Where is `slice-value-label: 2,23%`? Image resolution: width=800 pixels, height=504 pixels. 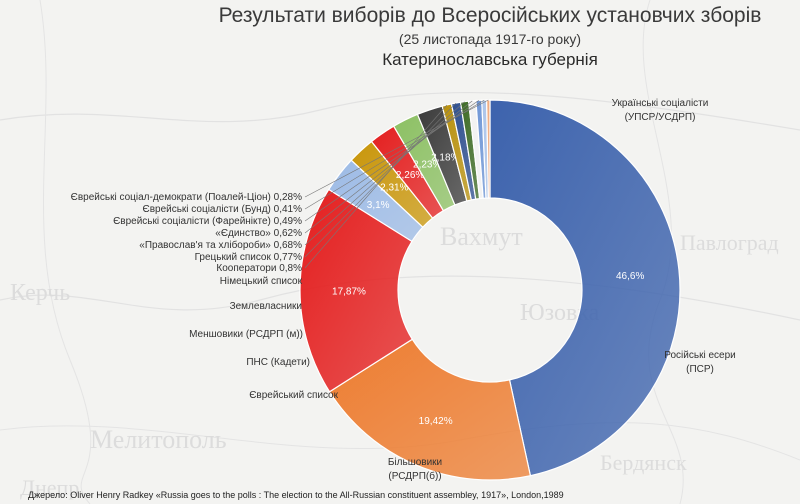
slice-value-label: 2,23% is located at coordinates (427, 165).